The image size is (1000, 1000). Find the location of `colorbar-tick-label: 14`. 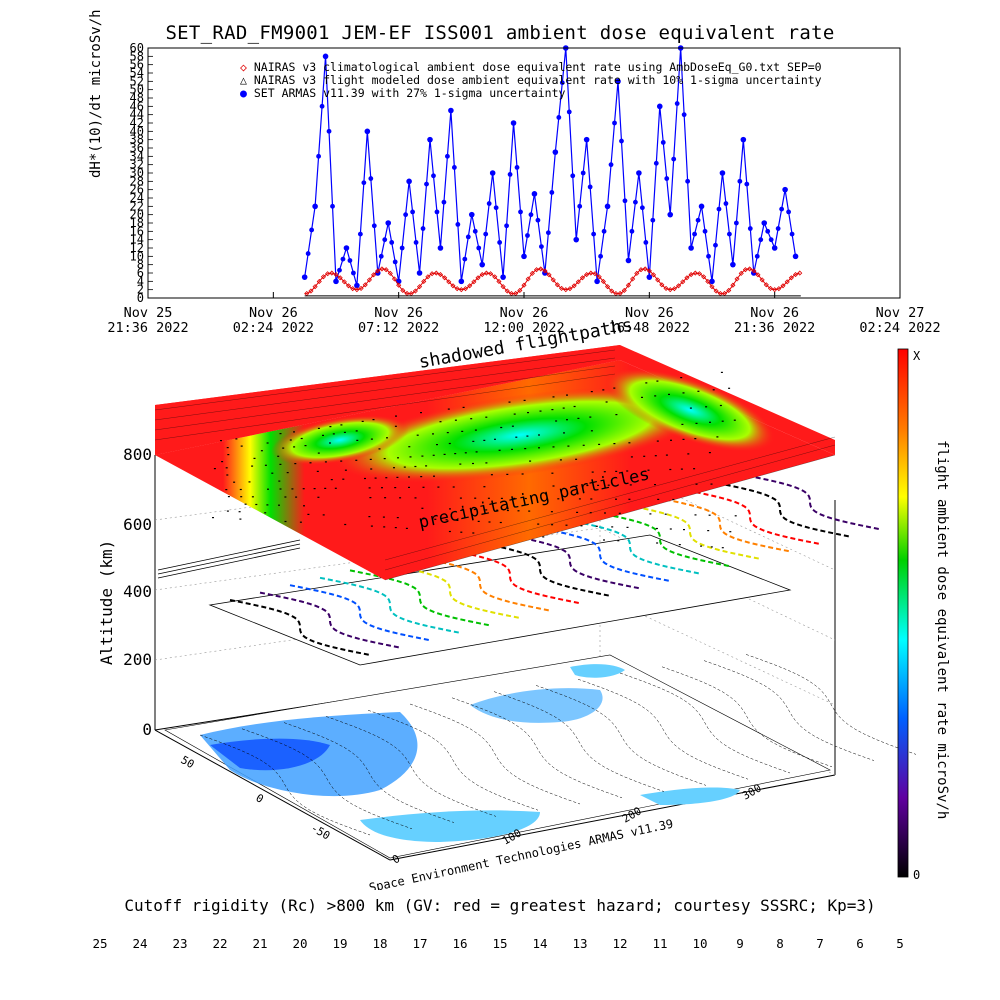

colorbar-tick-label: 14 is located at coordinates (540, 943).